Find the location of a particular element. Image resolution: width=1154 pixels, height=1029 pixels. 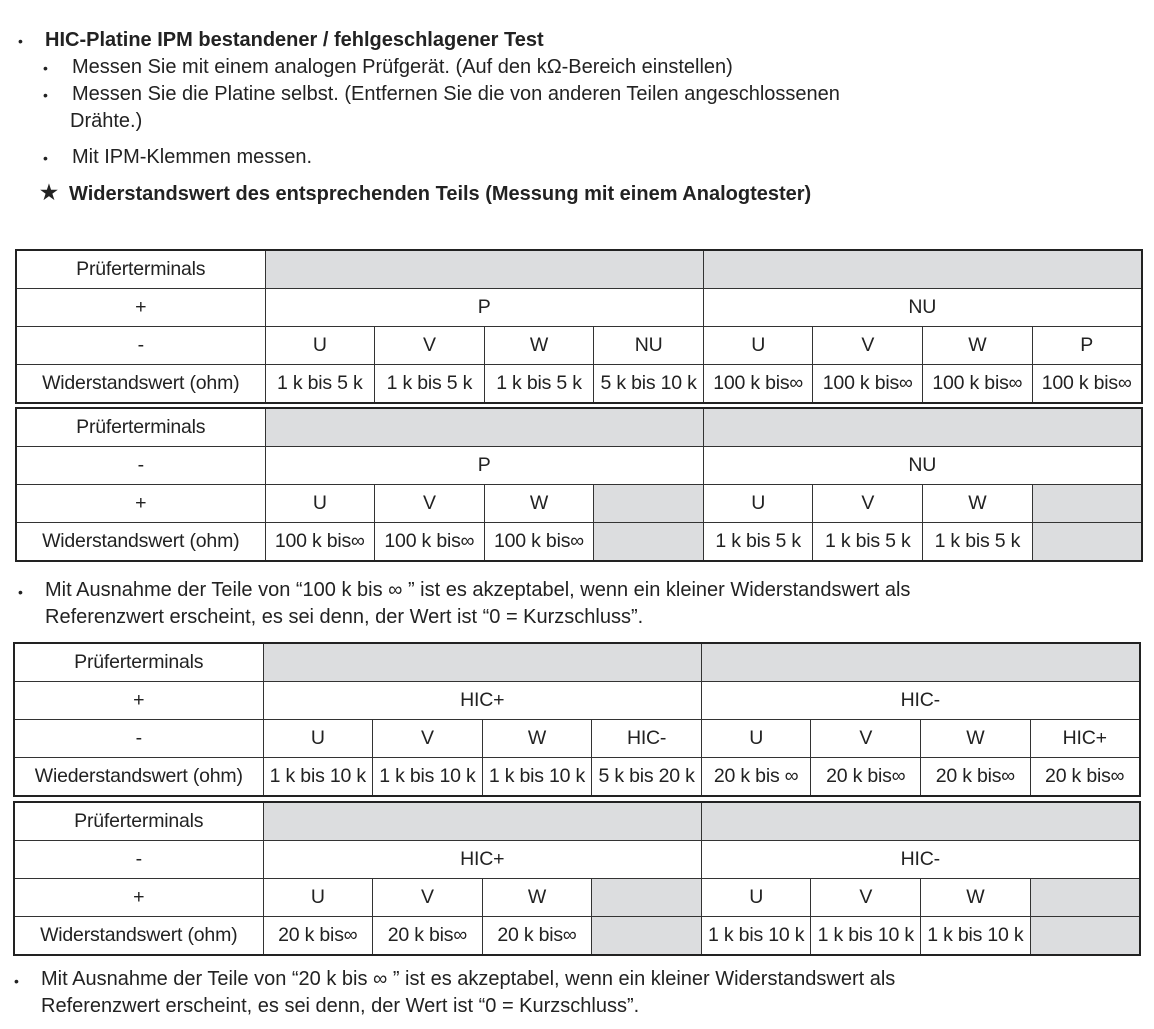

star-icon: ★ is located at coordinates (49, 193).